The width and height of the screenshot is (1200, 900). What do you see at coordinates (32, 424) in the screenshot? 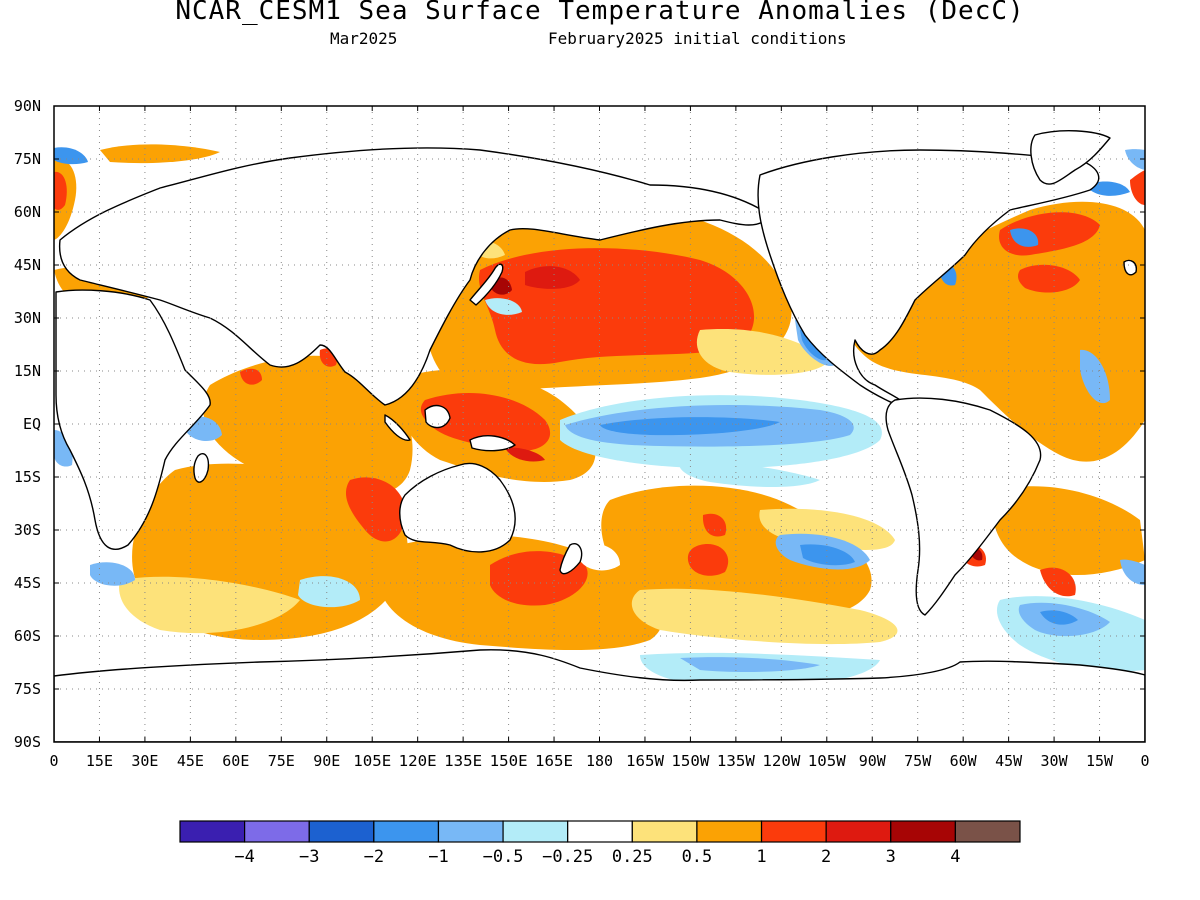
I see `lat-tick-label: EQ` at bounding box center [32, 424].